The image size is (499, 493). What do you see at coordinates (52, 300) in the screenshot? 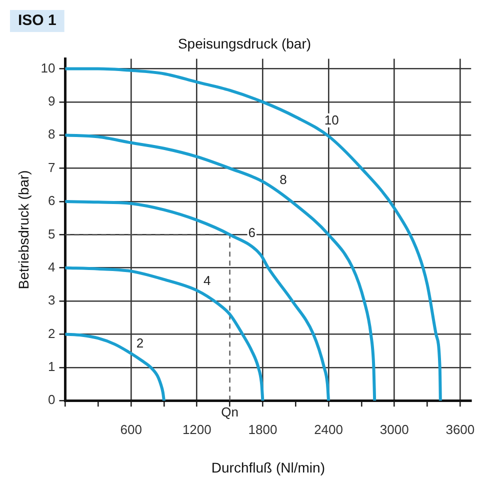
I see `y-tick-label: 3` at bounding box center [52, 300].